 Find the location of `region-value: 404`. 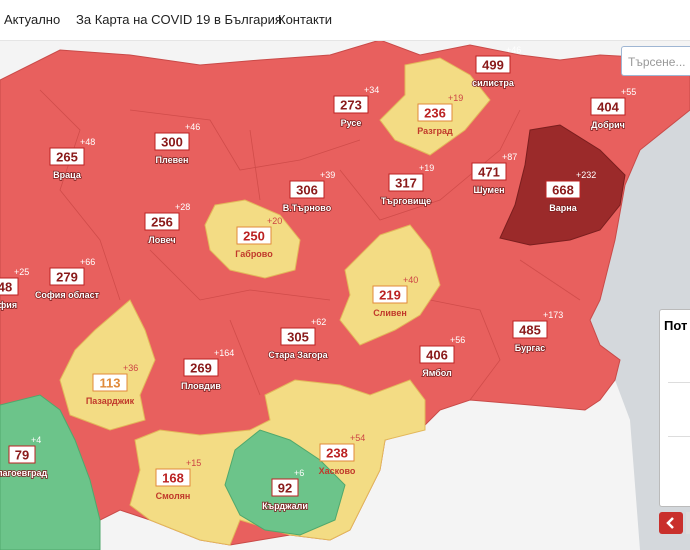

region-value: 404 is located at coordinates (608, 107).